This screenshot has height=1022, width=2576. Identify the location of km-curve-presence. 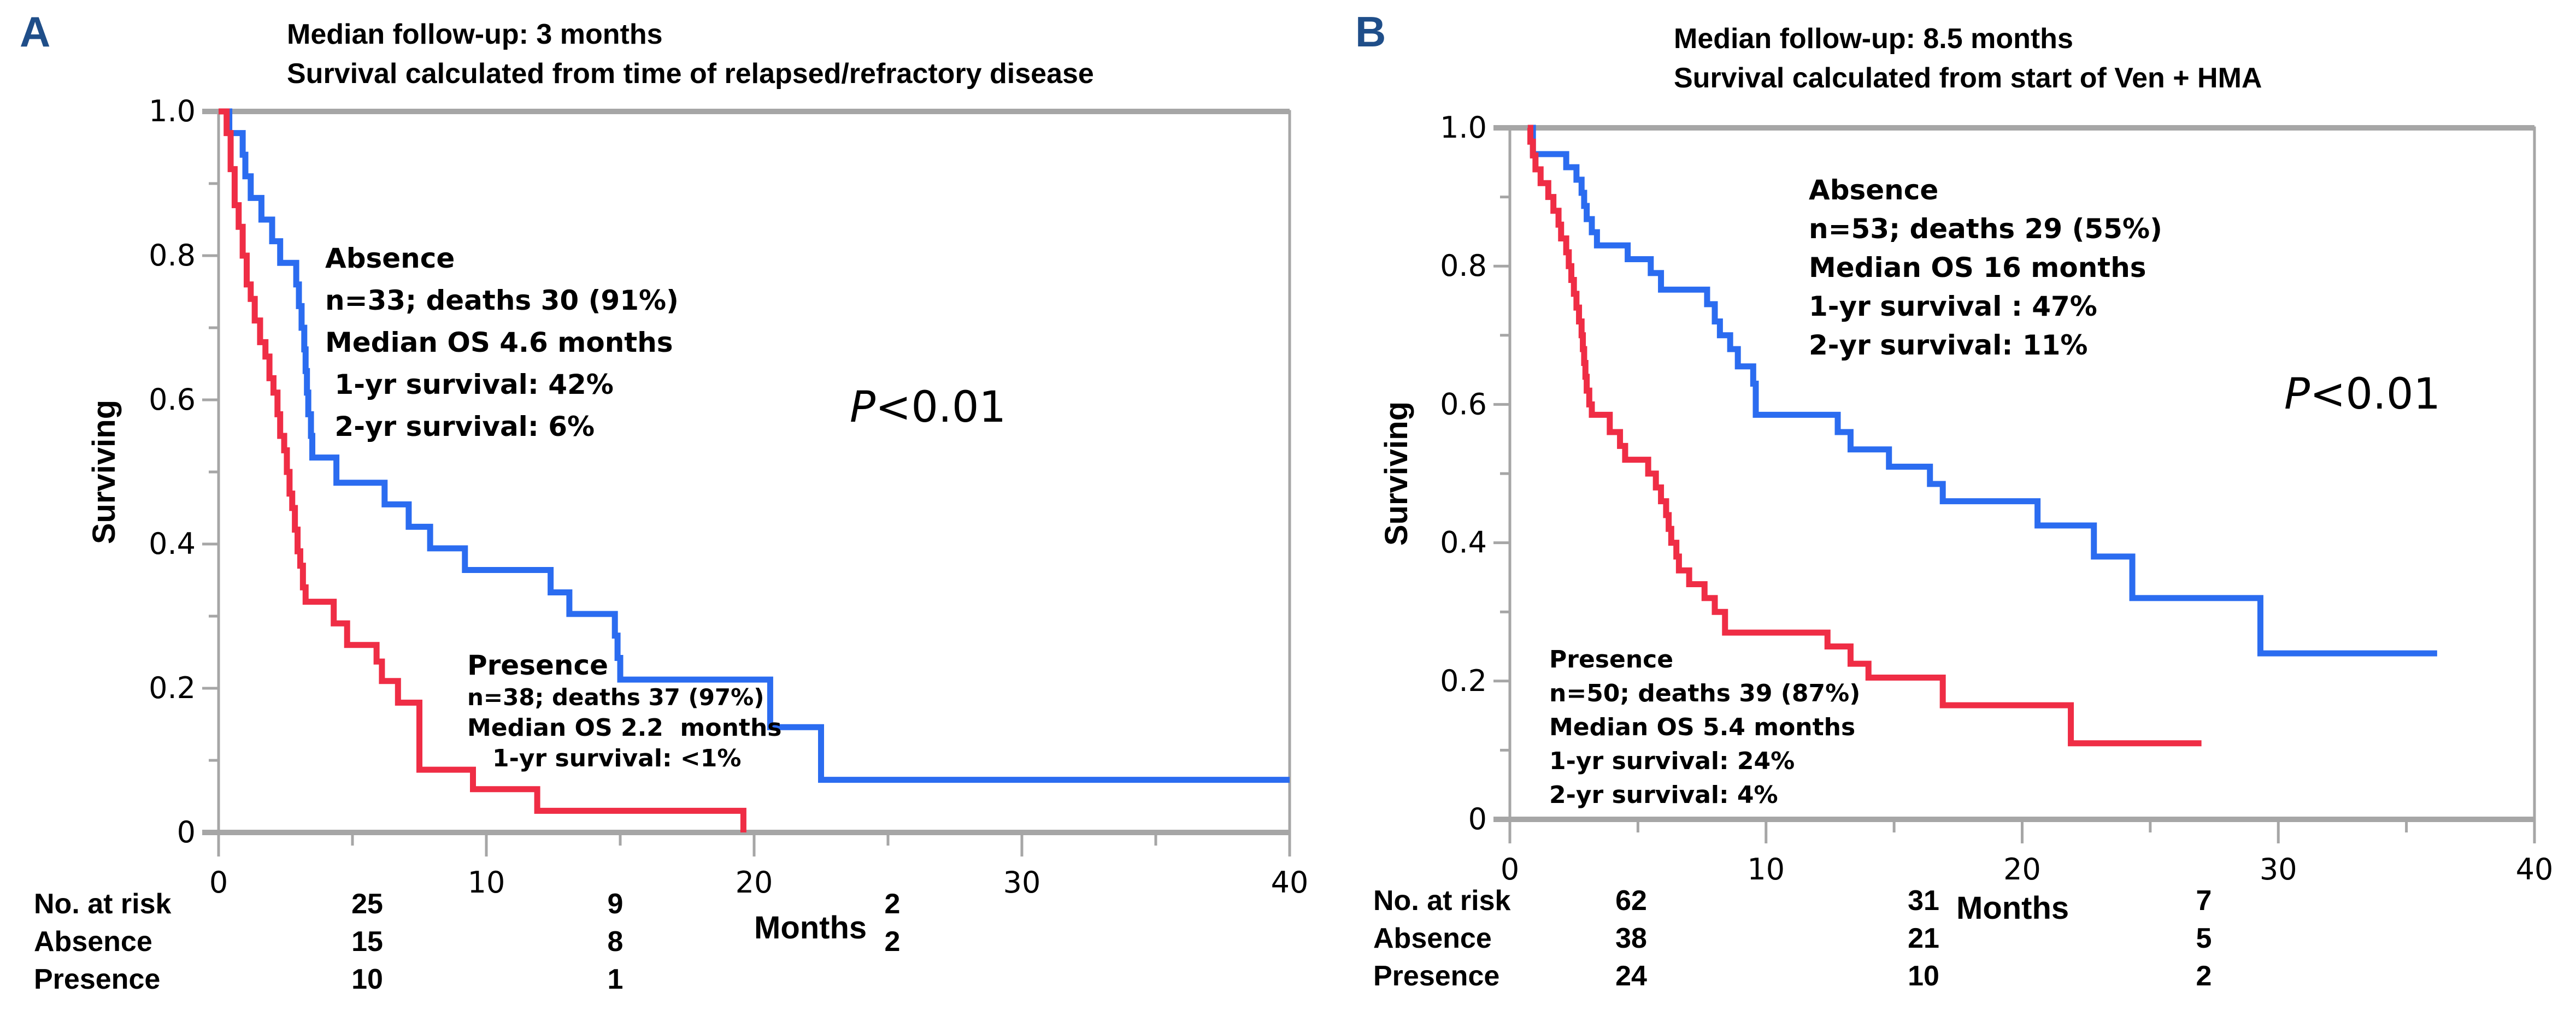
(482, 470).